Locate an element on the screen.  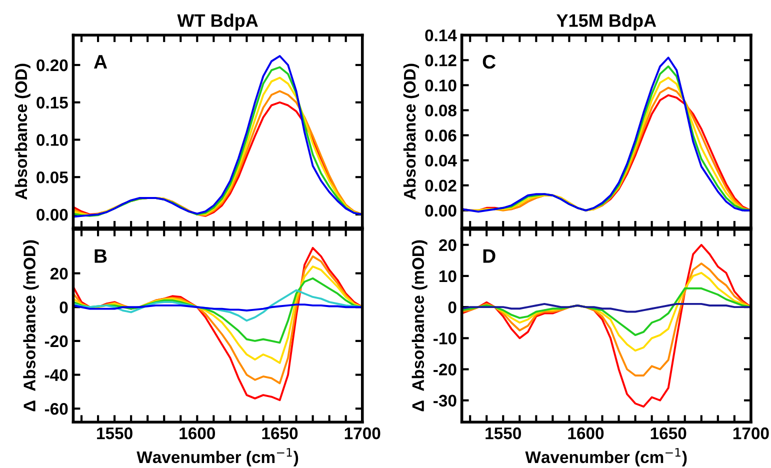
y-tick-label: 0.02 is located at coordinates (440, 186).